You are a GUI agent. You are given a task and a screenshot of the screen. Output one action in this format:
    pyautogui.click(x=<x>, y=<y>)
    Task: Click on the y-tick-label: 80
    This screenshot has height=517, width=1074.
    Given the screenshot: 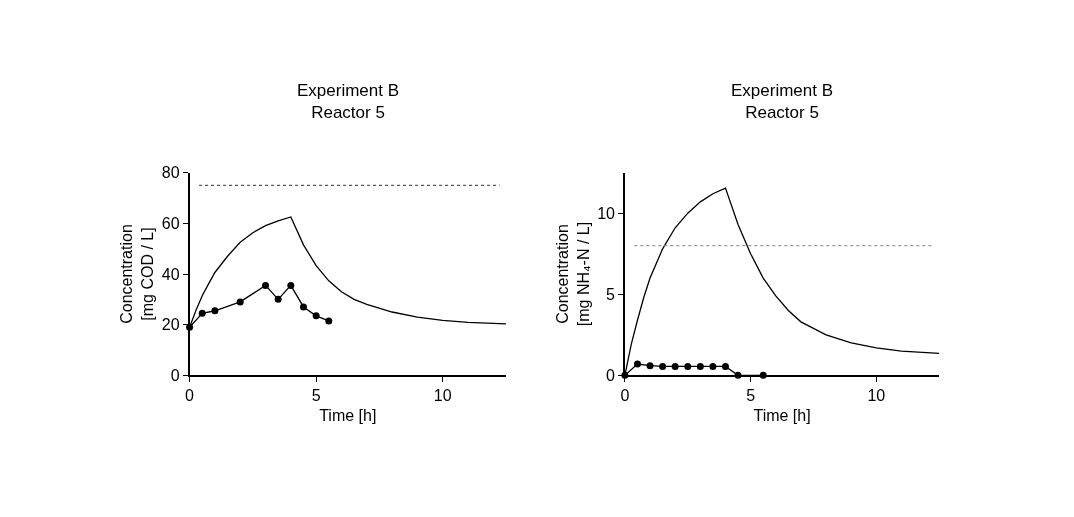 What is the action you would take?
    pyautogui.click(x=170, y=173)
    